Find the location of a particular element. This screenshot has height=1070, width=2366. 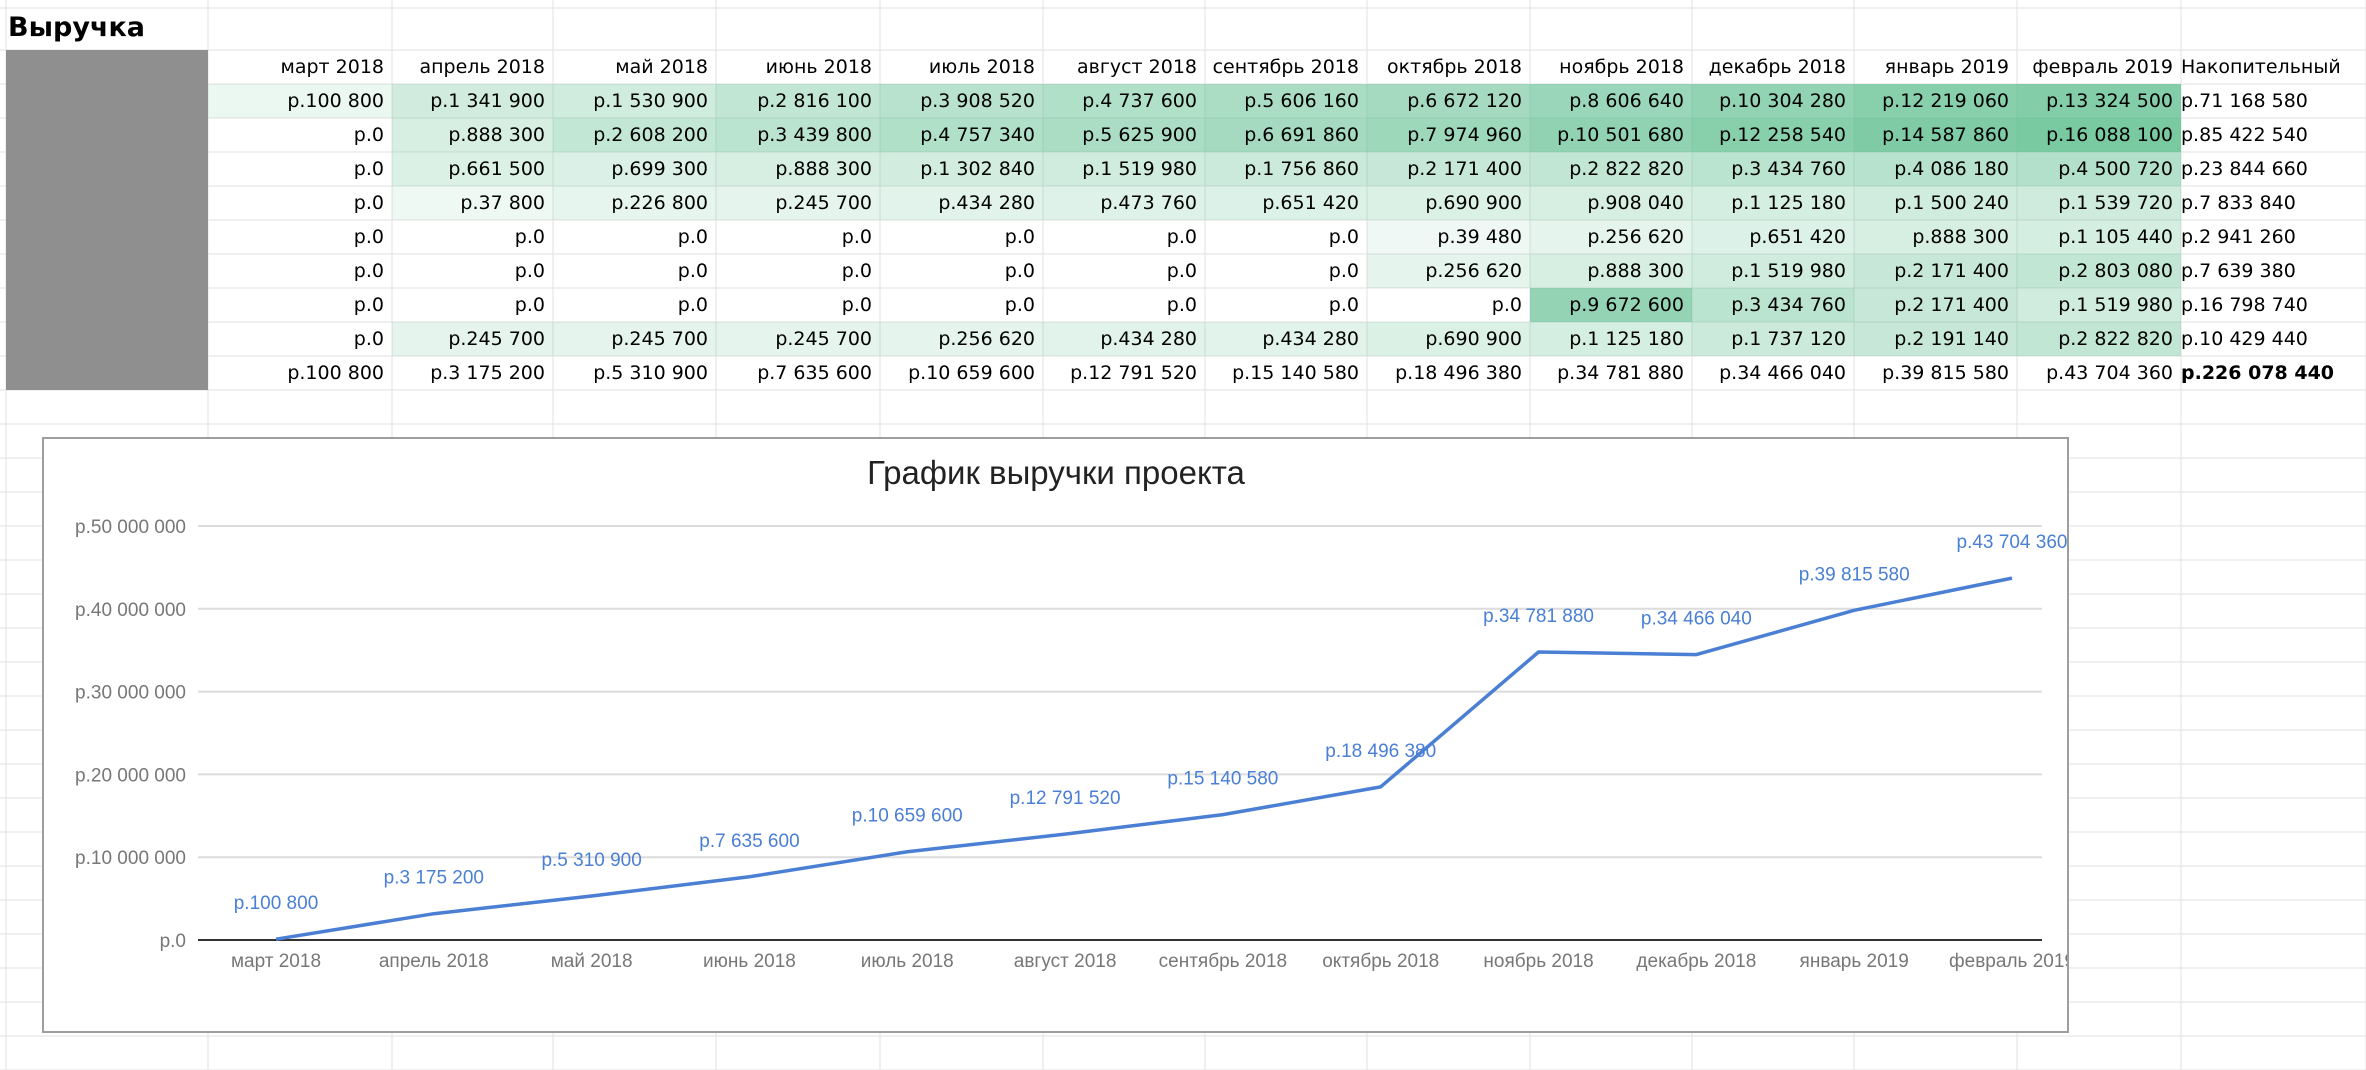

total-cell: р.43 704 360 is located at coordinates (2109, 373).